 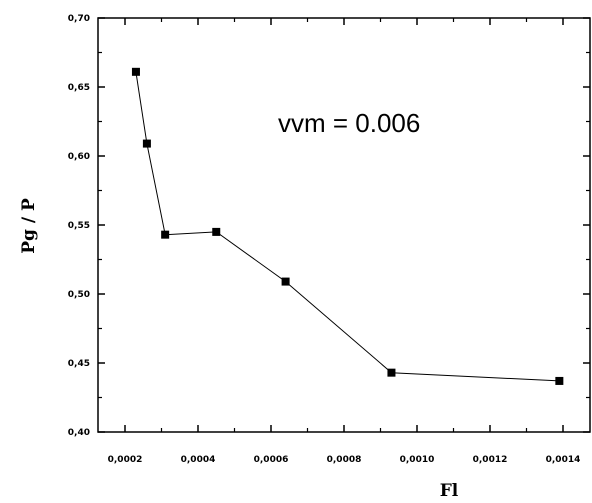 What do you see at coordinates (344, 460) in the screenshot?
I see `x-tick-label: 0,0008` at bounding box center [344, 460].